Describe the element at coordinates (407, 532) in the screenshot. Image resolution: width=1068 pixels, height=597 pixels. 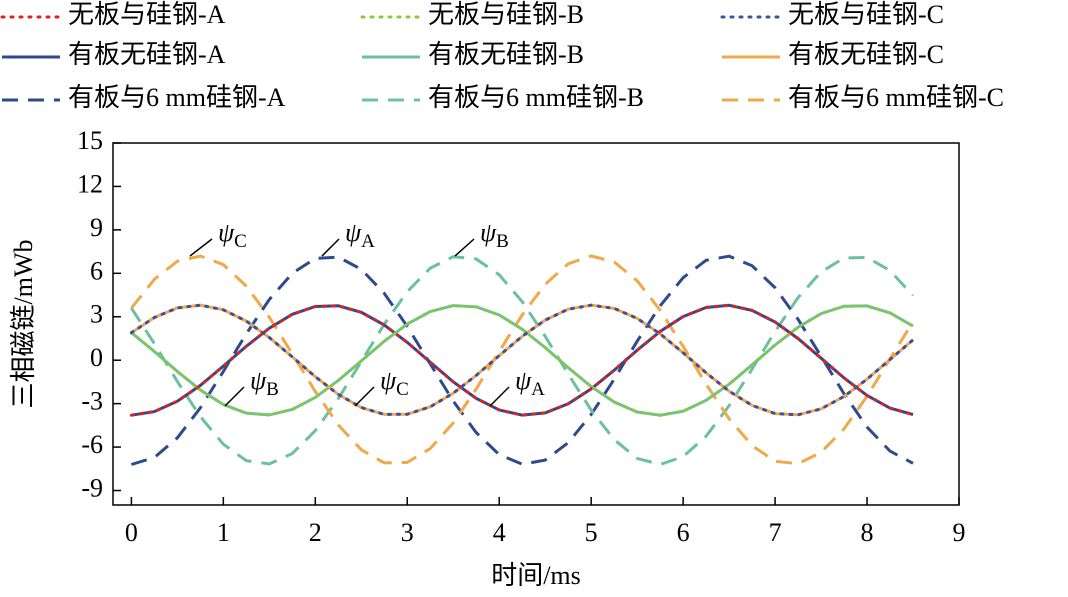
I see `x-tick-label: 3` at that location.